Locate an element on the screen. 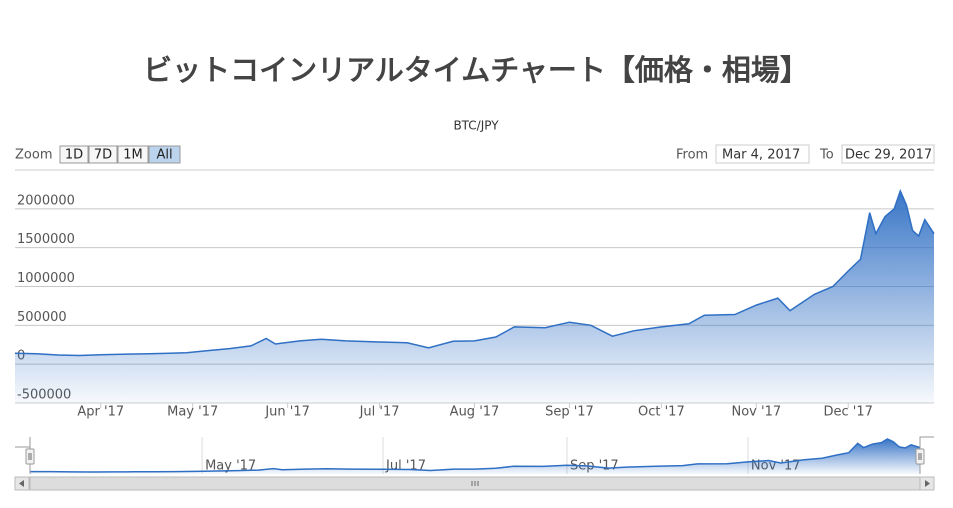 The width and height of the screenshot is (953, 508). navigator-area is located at coordinates (475, 456).